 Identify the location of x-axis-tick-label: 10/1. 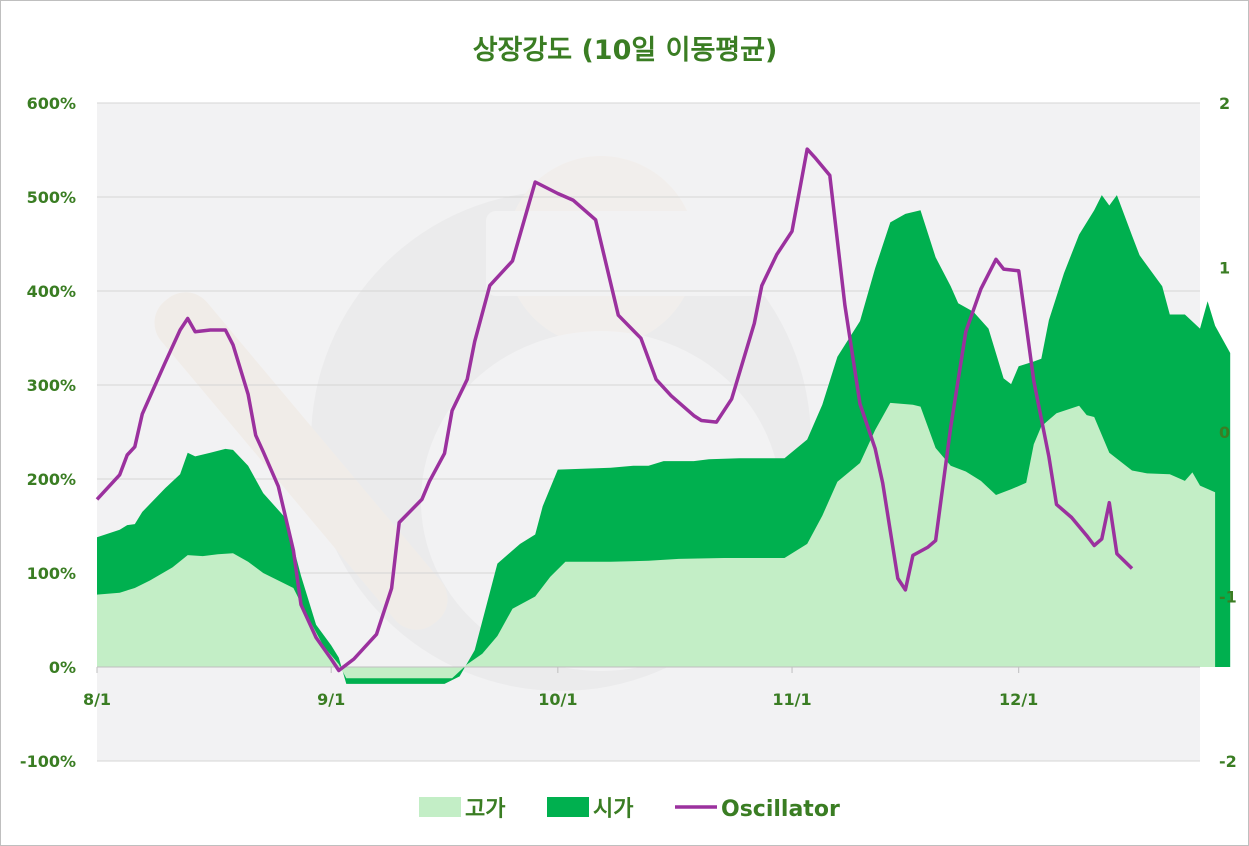
(557, 699).